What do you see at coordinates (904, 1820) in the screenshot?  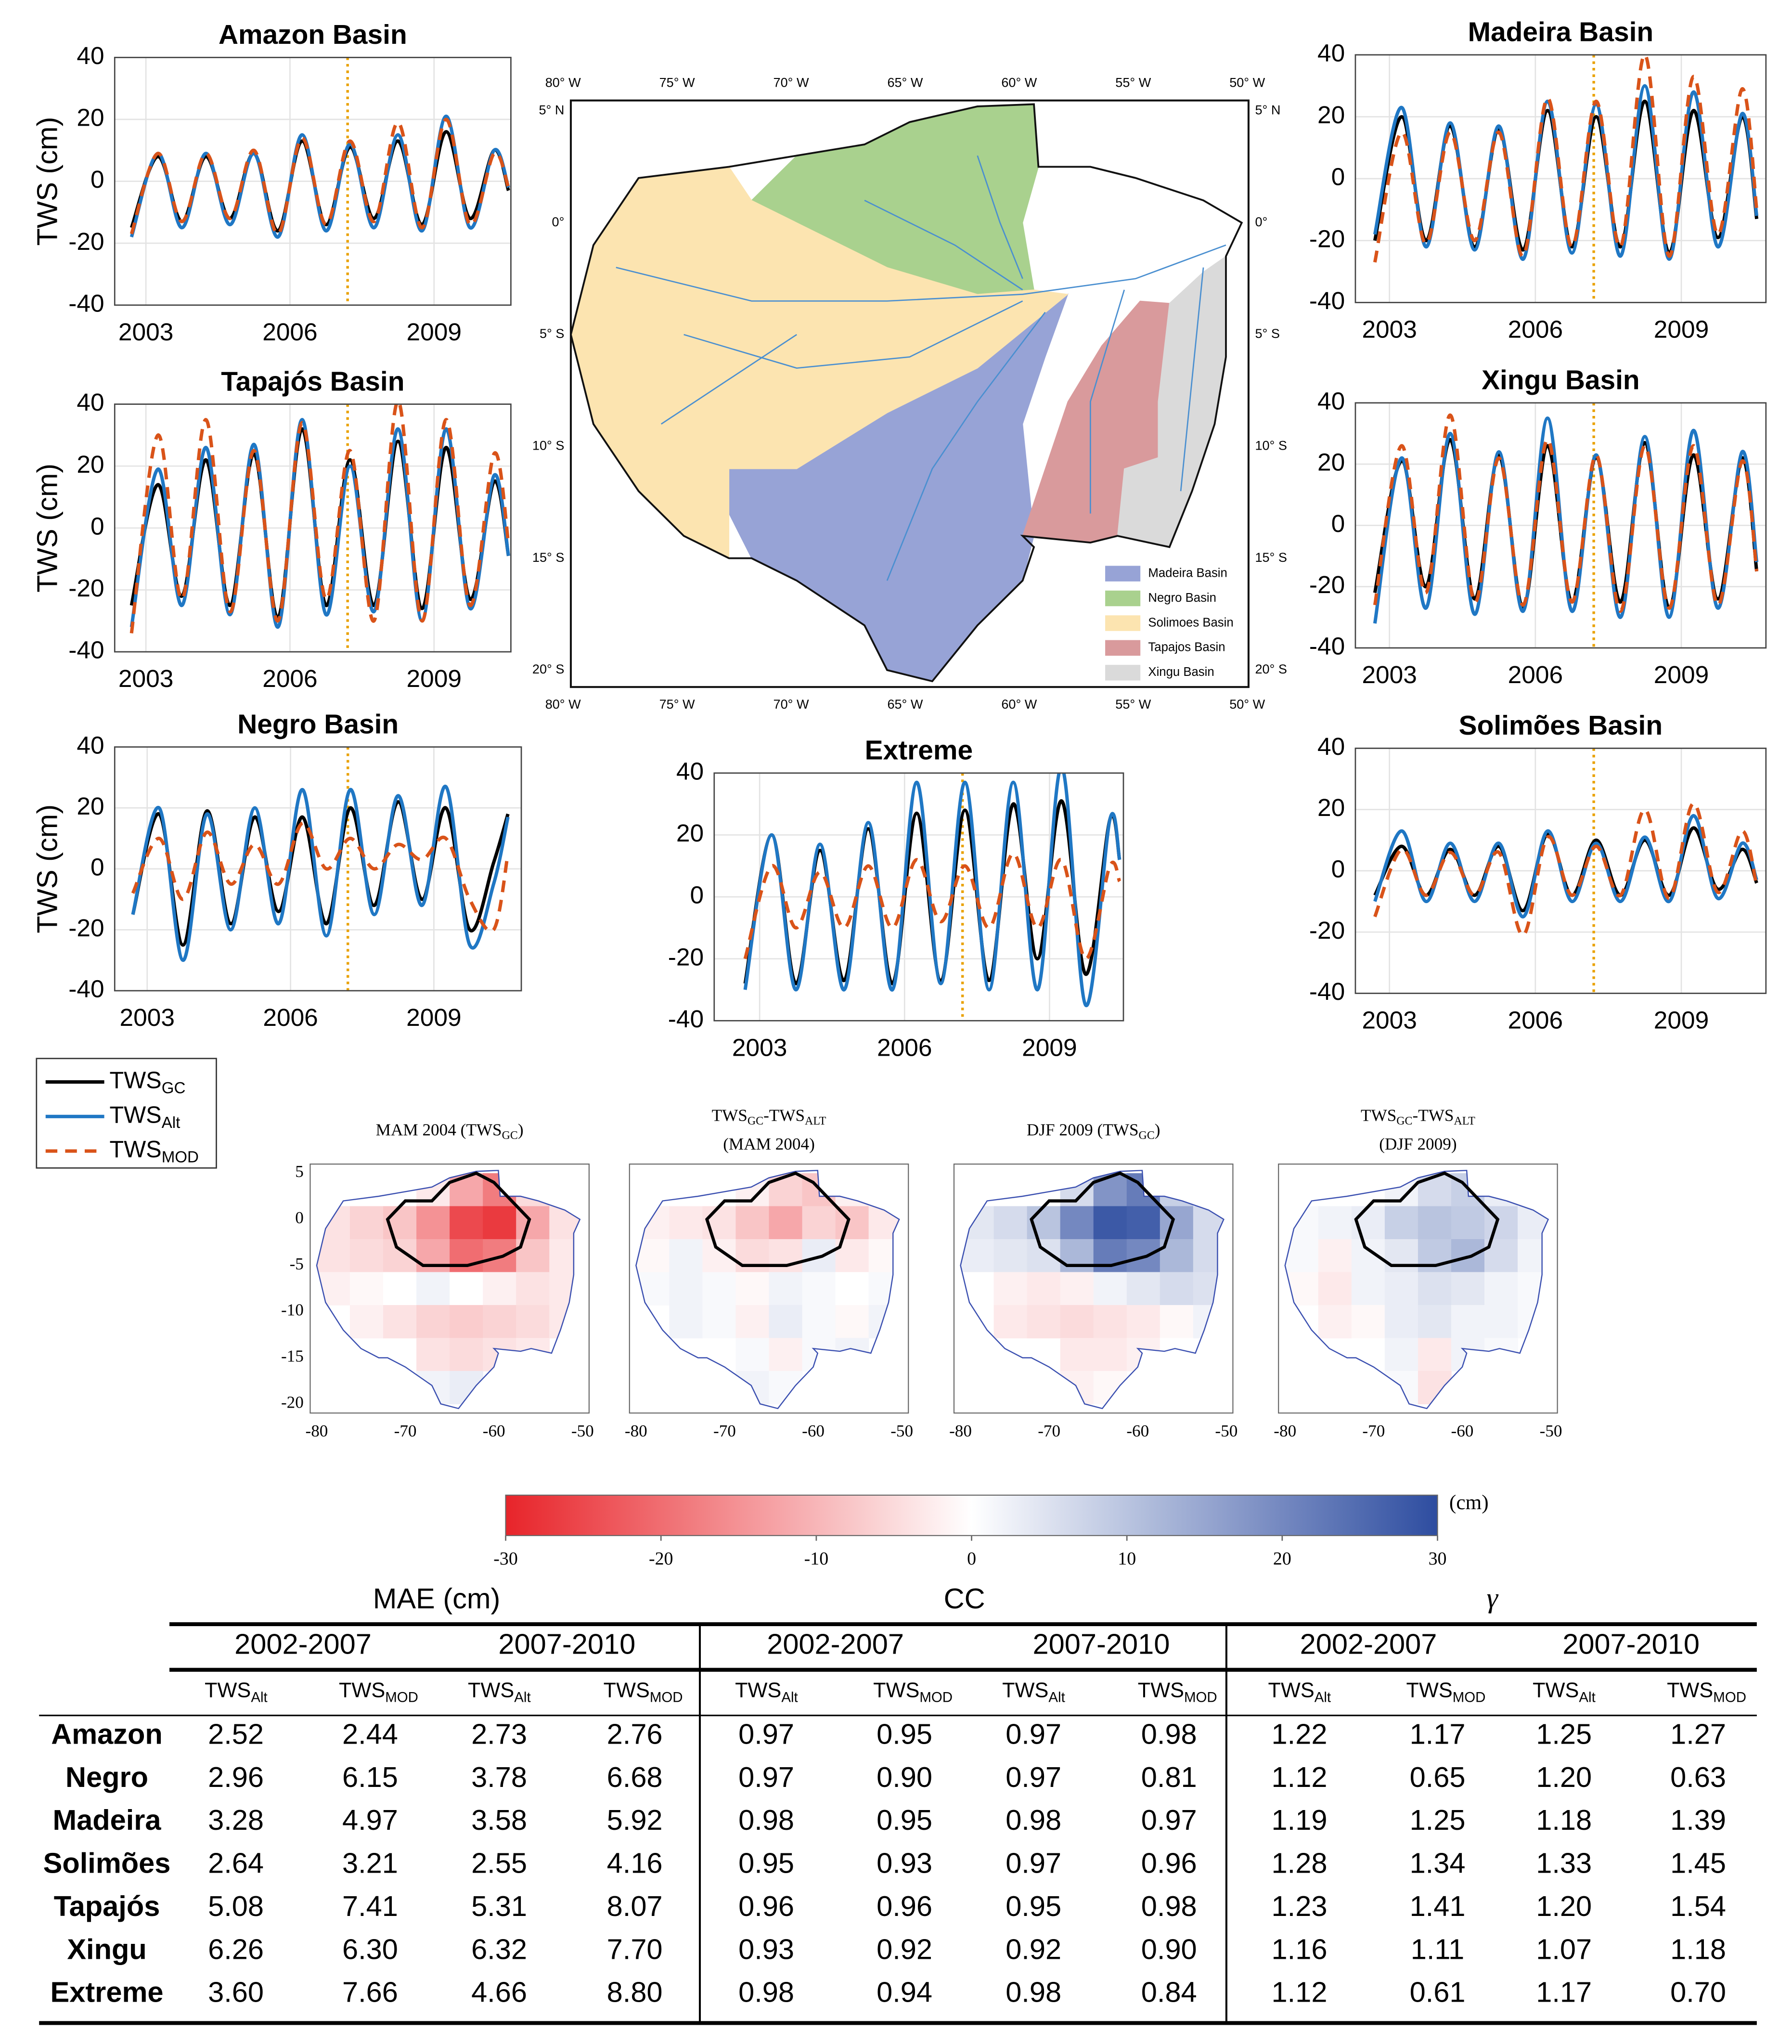 I see `cell: 0.95` at bounding box center [904, 1820].